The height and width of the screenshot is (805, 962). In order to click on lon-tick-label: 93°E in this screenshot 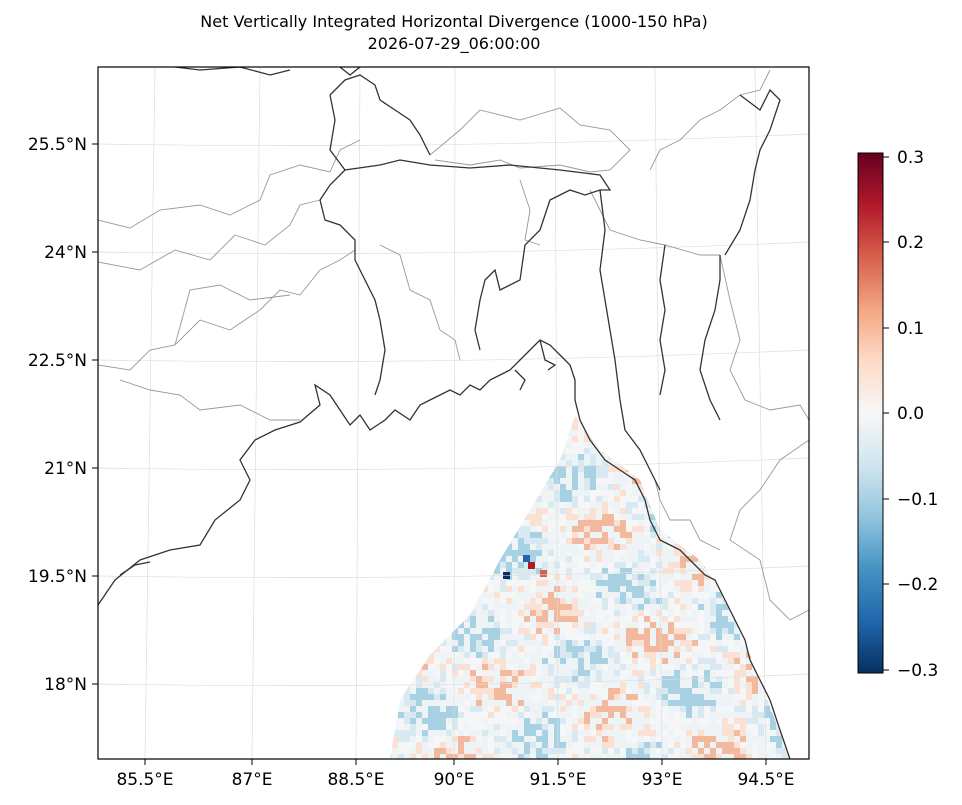, I will do `click(662, 780)`.